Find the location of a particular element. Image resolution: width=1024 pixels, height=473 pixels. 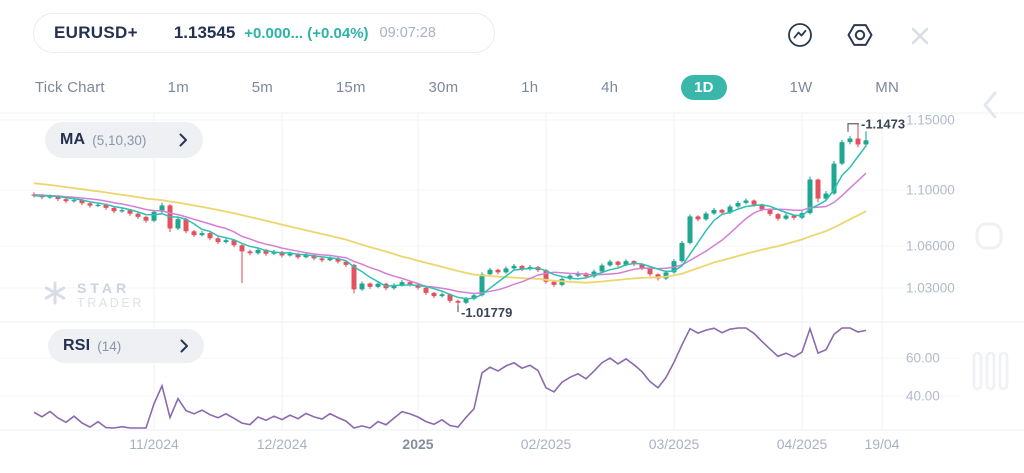

price-change: +0.000... (+0.04%) is located at coordinates (306, 33).